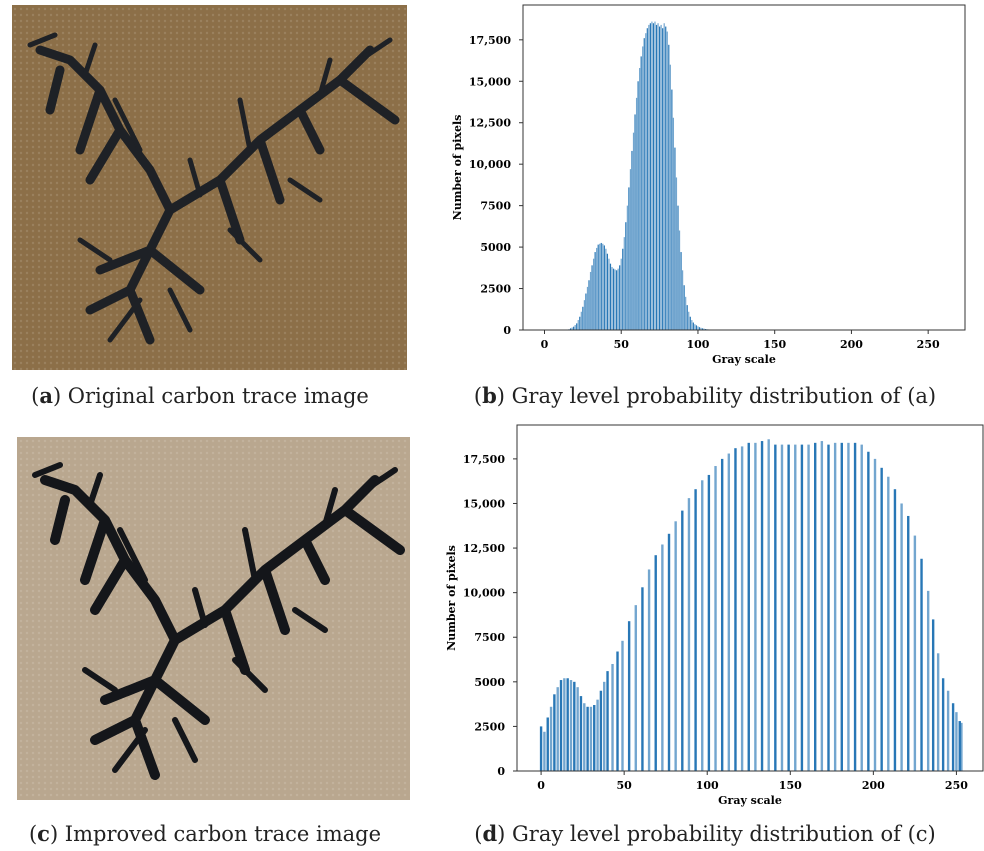  Describe the element at coordinates (43, 833) in the screenshot. I see `caption-letter: c` at that location.